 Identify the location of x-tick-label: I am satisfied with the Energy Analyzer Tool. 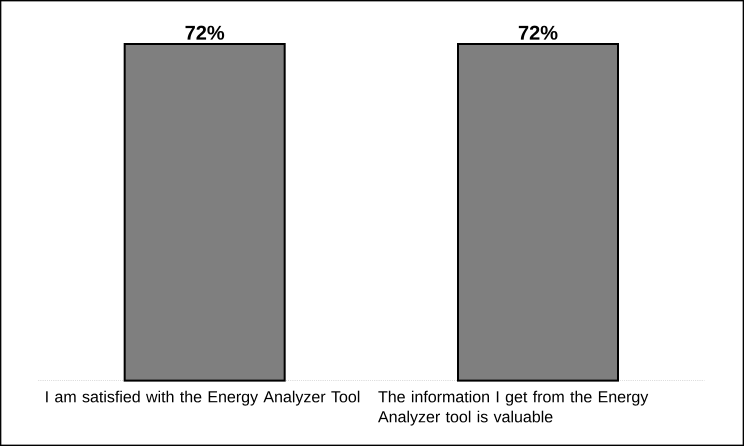
(203, 398).